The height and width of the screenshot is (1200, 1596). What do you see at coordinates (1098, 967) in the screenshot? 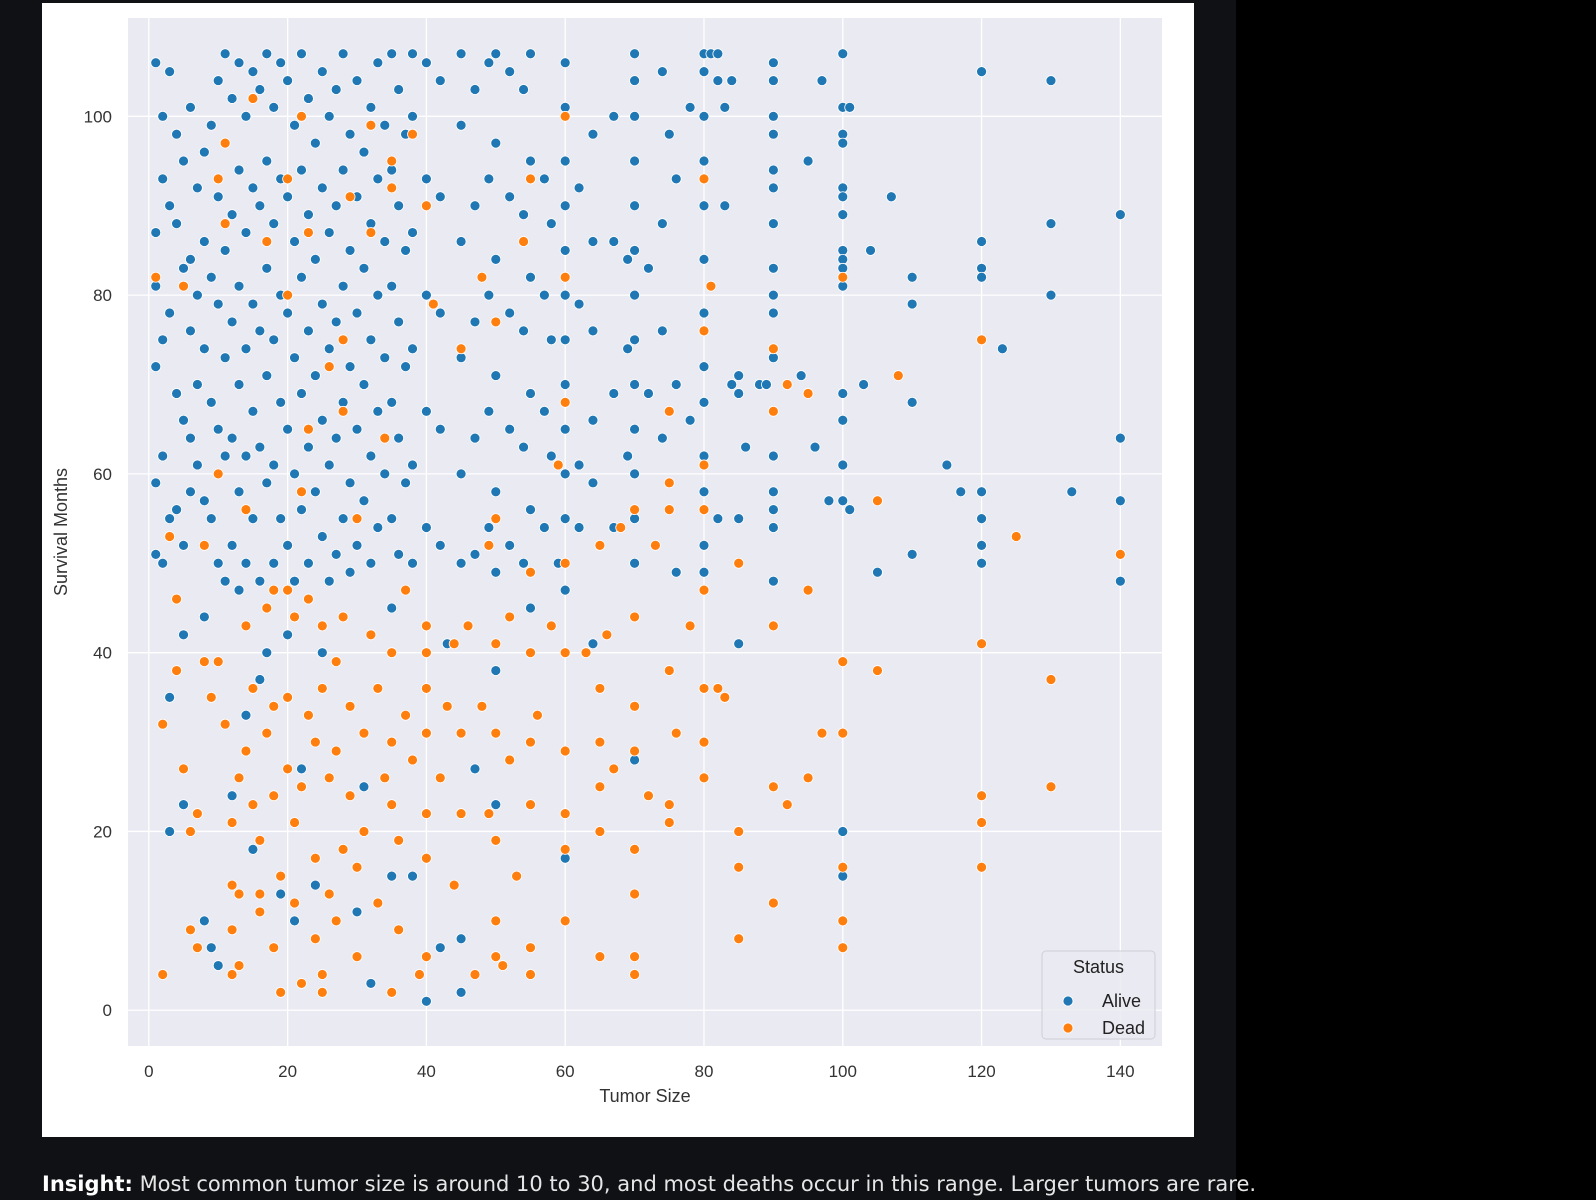
I see `legend-title: Status` at bounding box center [1098, 967].